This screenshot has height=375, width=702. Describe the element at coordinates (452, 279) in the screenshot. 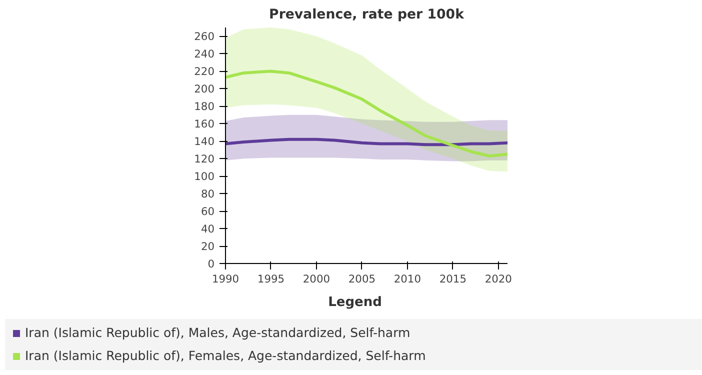

I see `x-tick-label: 2015` at that location.